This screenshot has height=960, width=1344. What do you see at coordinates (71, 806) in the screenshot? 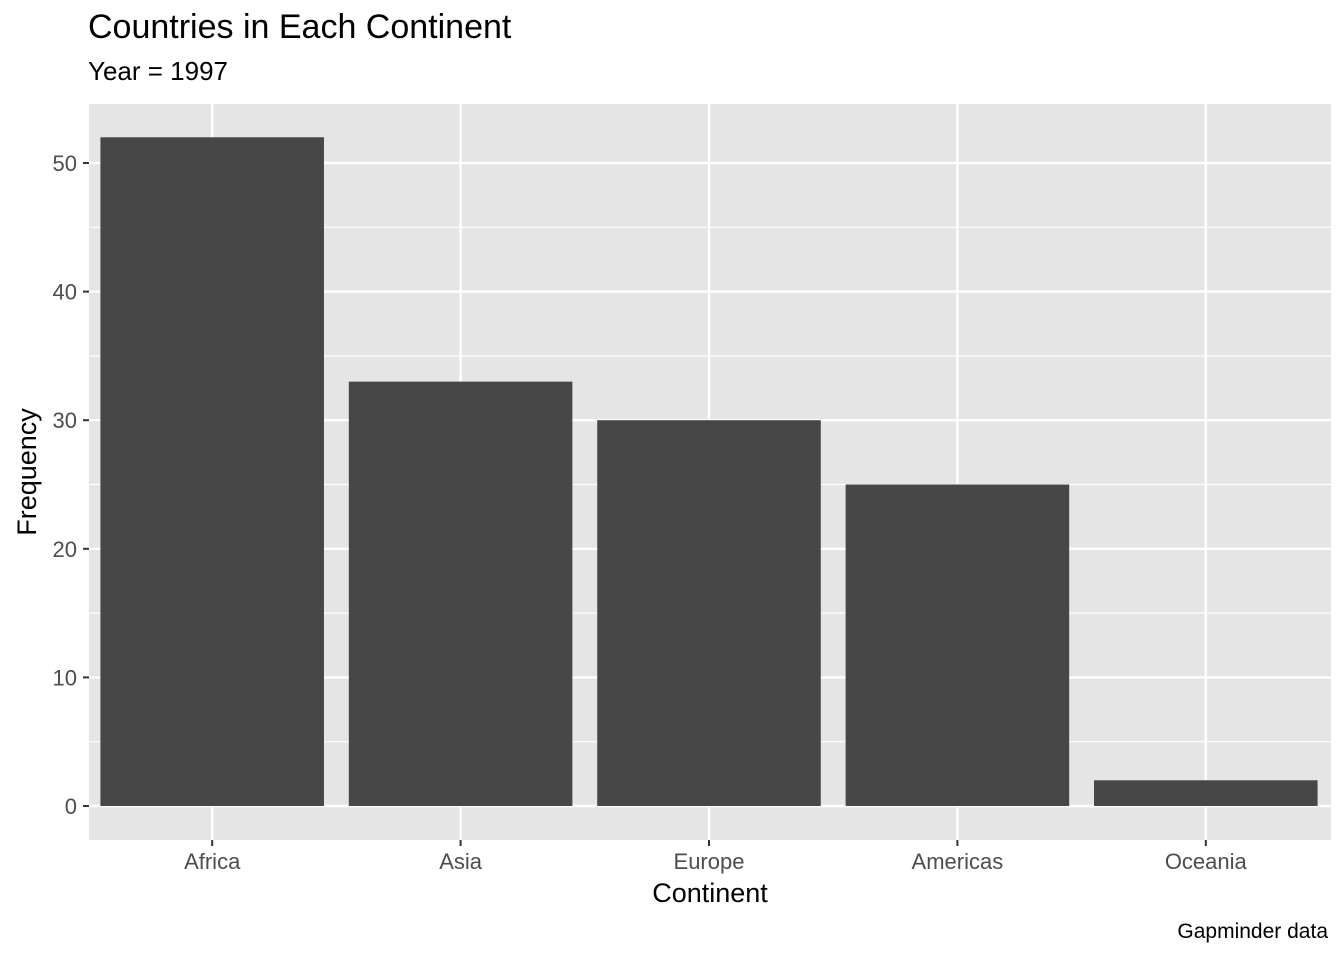
I see `y-tick-label: 0` at bounding box center [71, 806].